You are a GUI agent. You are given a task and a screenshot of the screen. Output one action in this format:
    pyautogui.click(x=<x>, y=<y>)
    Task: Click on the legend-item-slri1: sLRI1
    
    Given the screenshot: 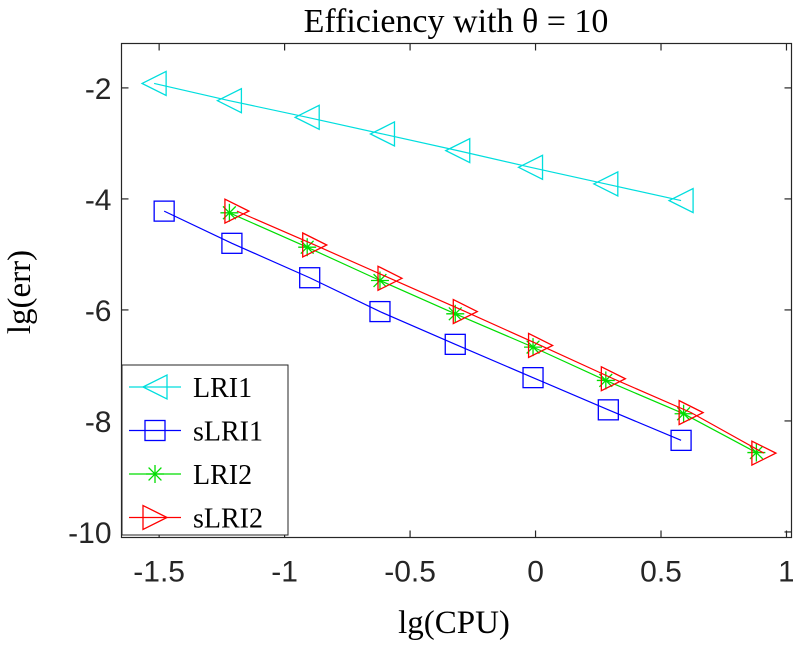 What is the action you would take?
    pyautogui.click(x=196, y=432)
    